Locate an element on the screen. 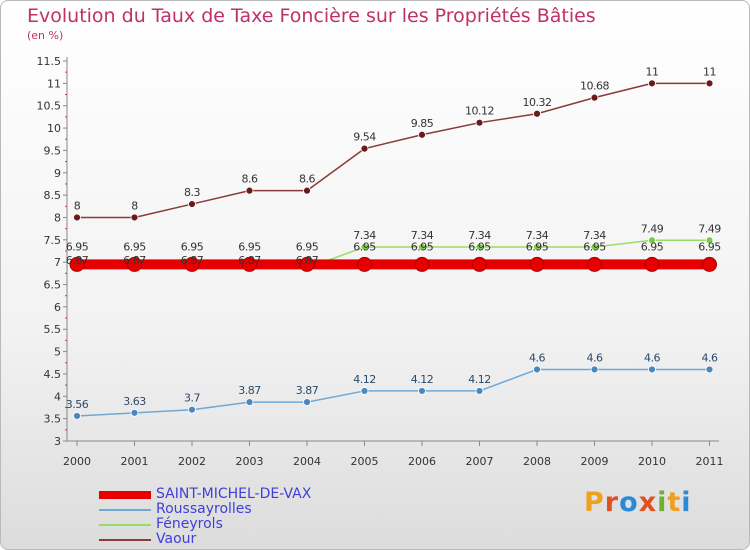 Image resolution: width=750 pixels, height=550 pixels. y-tick-label: 10 is located at coordinates (54, 128).